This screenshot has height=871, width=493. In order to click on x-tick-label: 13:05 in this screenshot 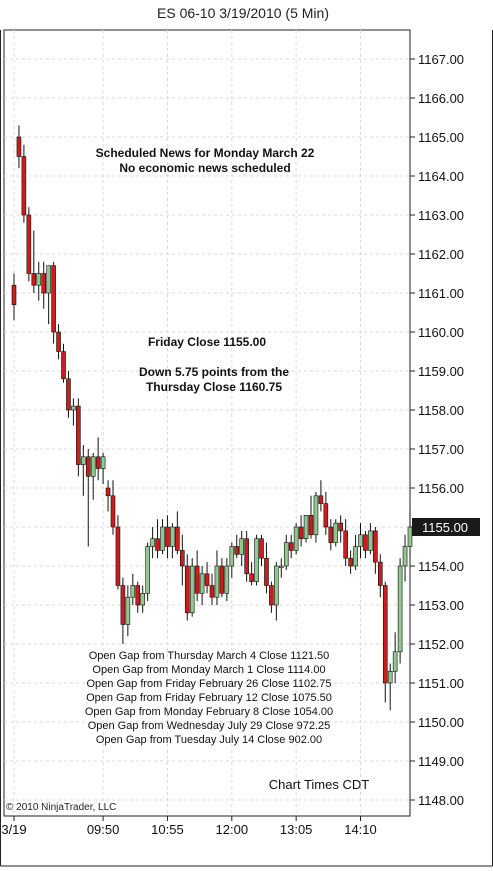, I will do `click(296, 829)`.